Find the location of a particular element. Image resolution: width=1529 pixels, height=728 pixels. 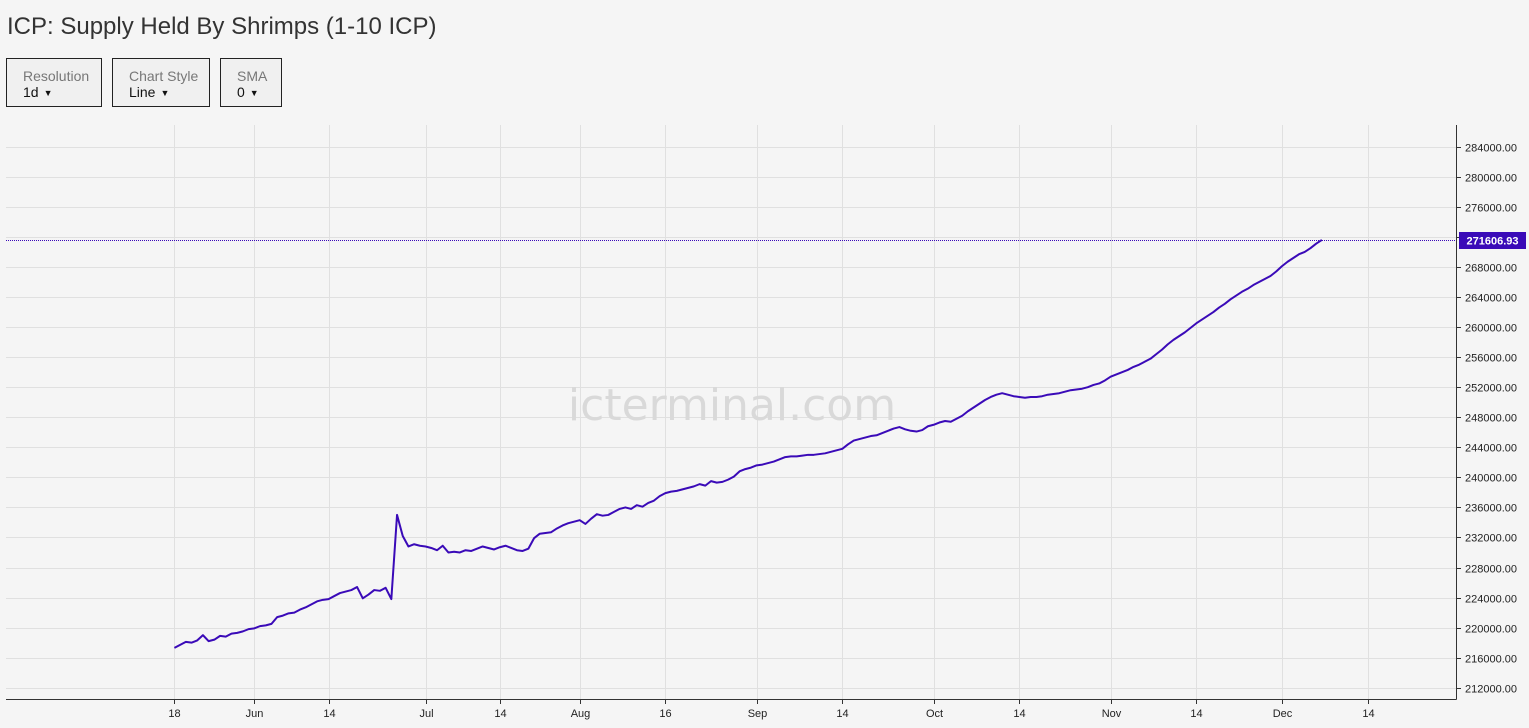

chart-style-value: Line is located at coordinates (142, 92).